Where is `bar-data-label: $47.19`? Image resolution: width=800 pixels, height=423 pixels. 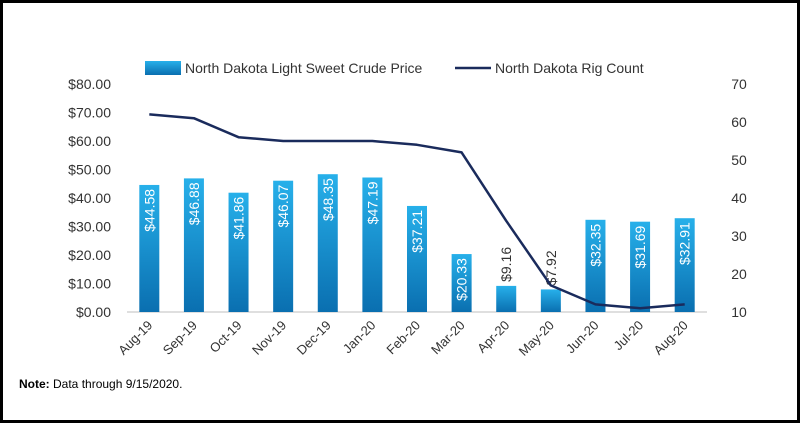 bar-data-label: $47.19 is located at coordinates (372, 202).